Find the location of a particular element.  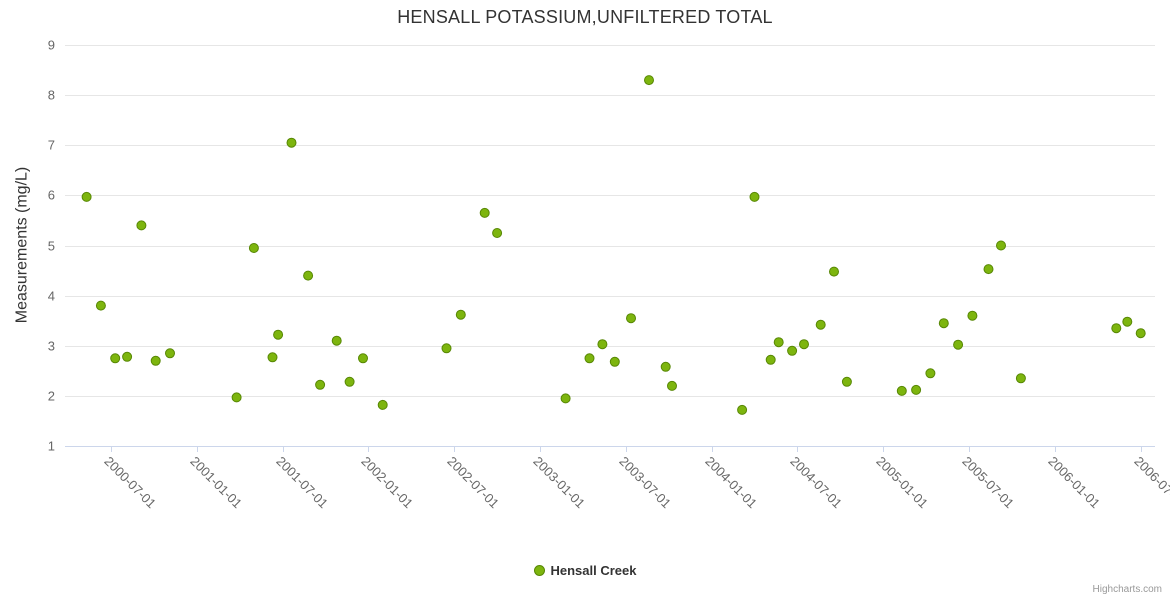

y-tick-label: 5 is located at coordinates (51, 246).